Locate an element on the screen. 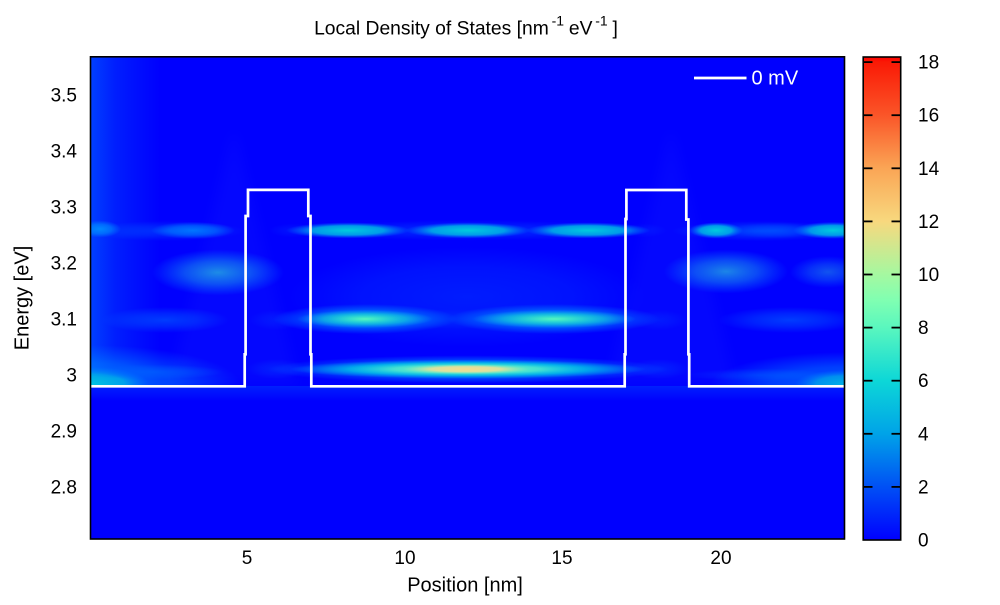 This screenshot has height=605, width=1000. svg-text: 20 is located at coordinates (720, 558).